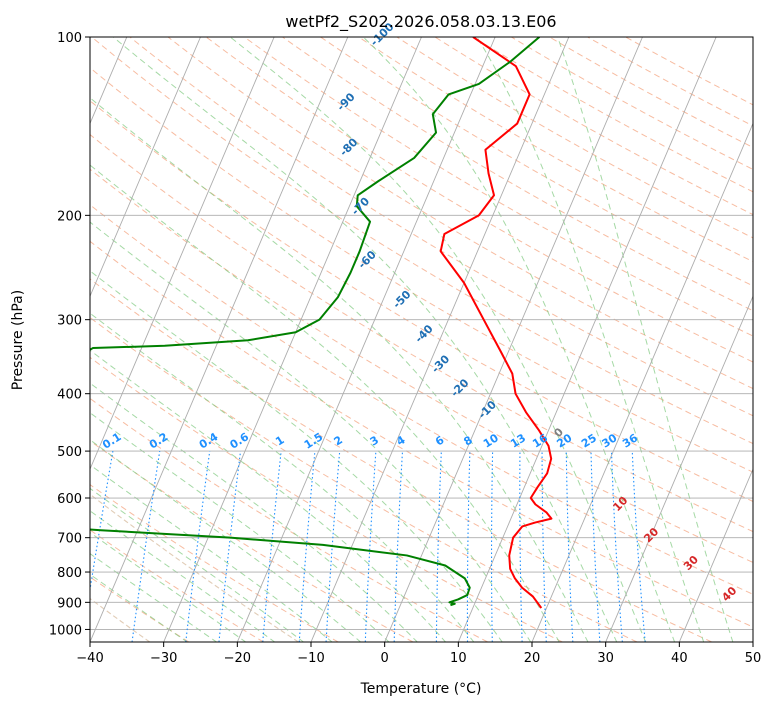 Image resolution: width=775 pixels, height=708 pixels. I want to click on x-tick-label: −10, so click(310, 658).